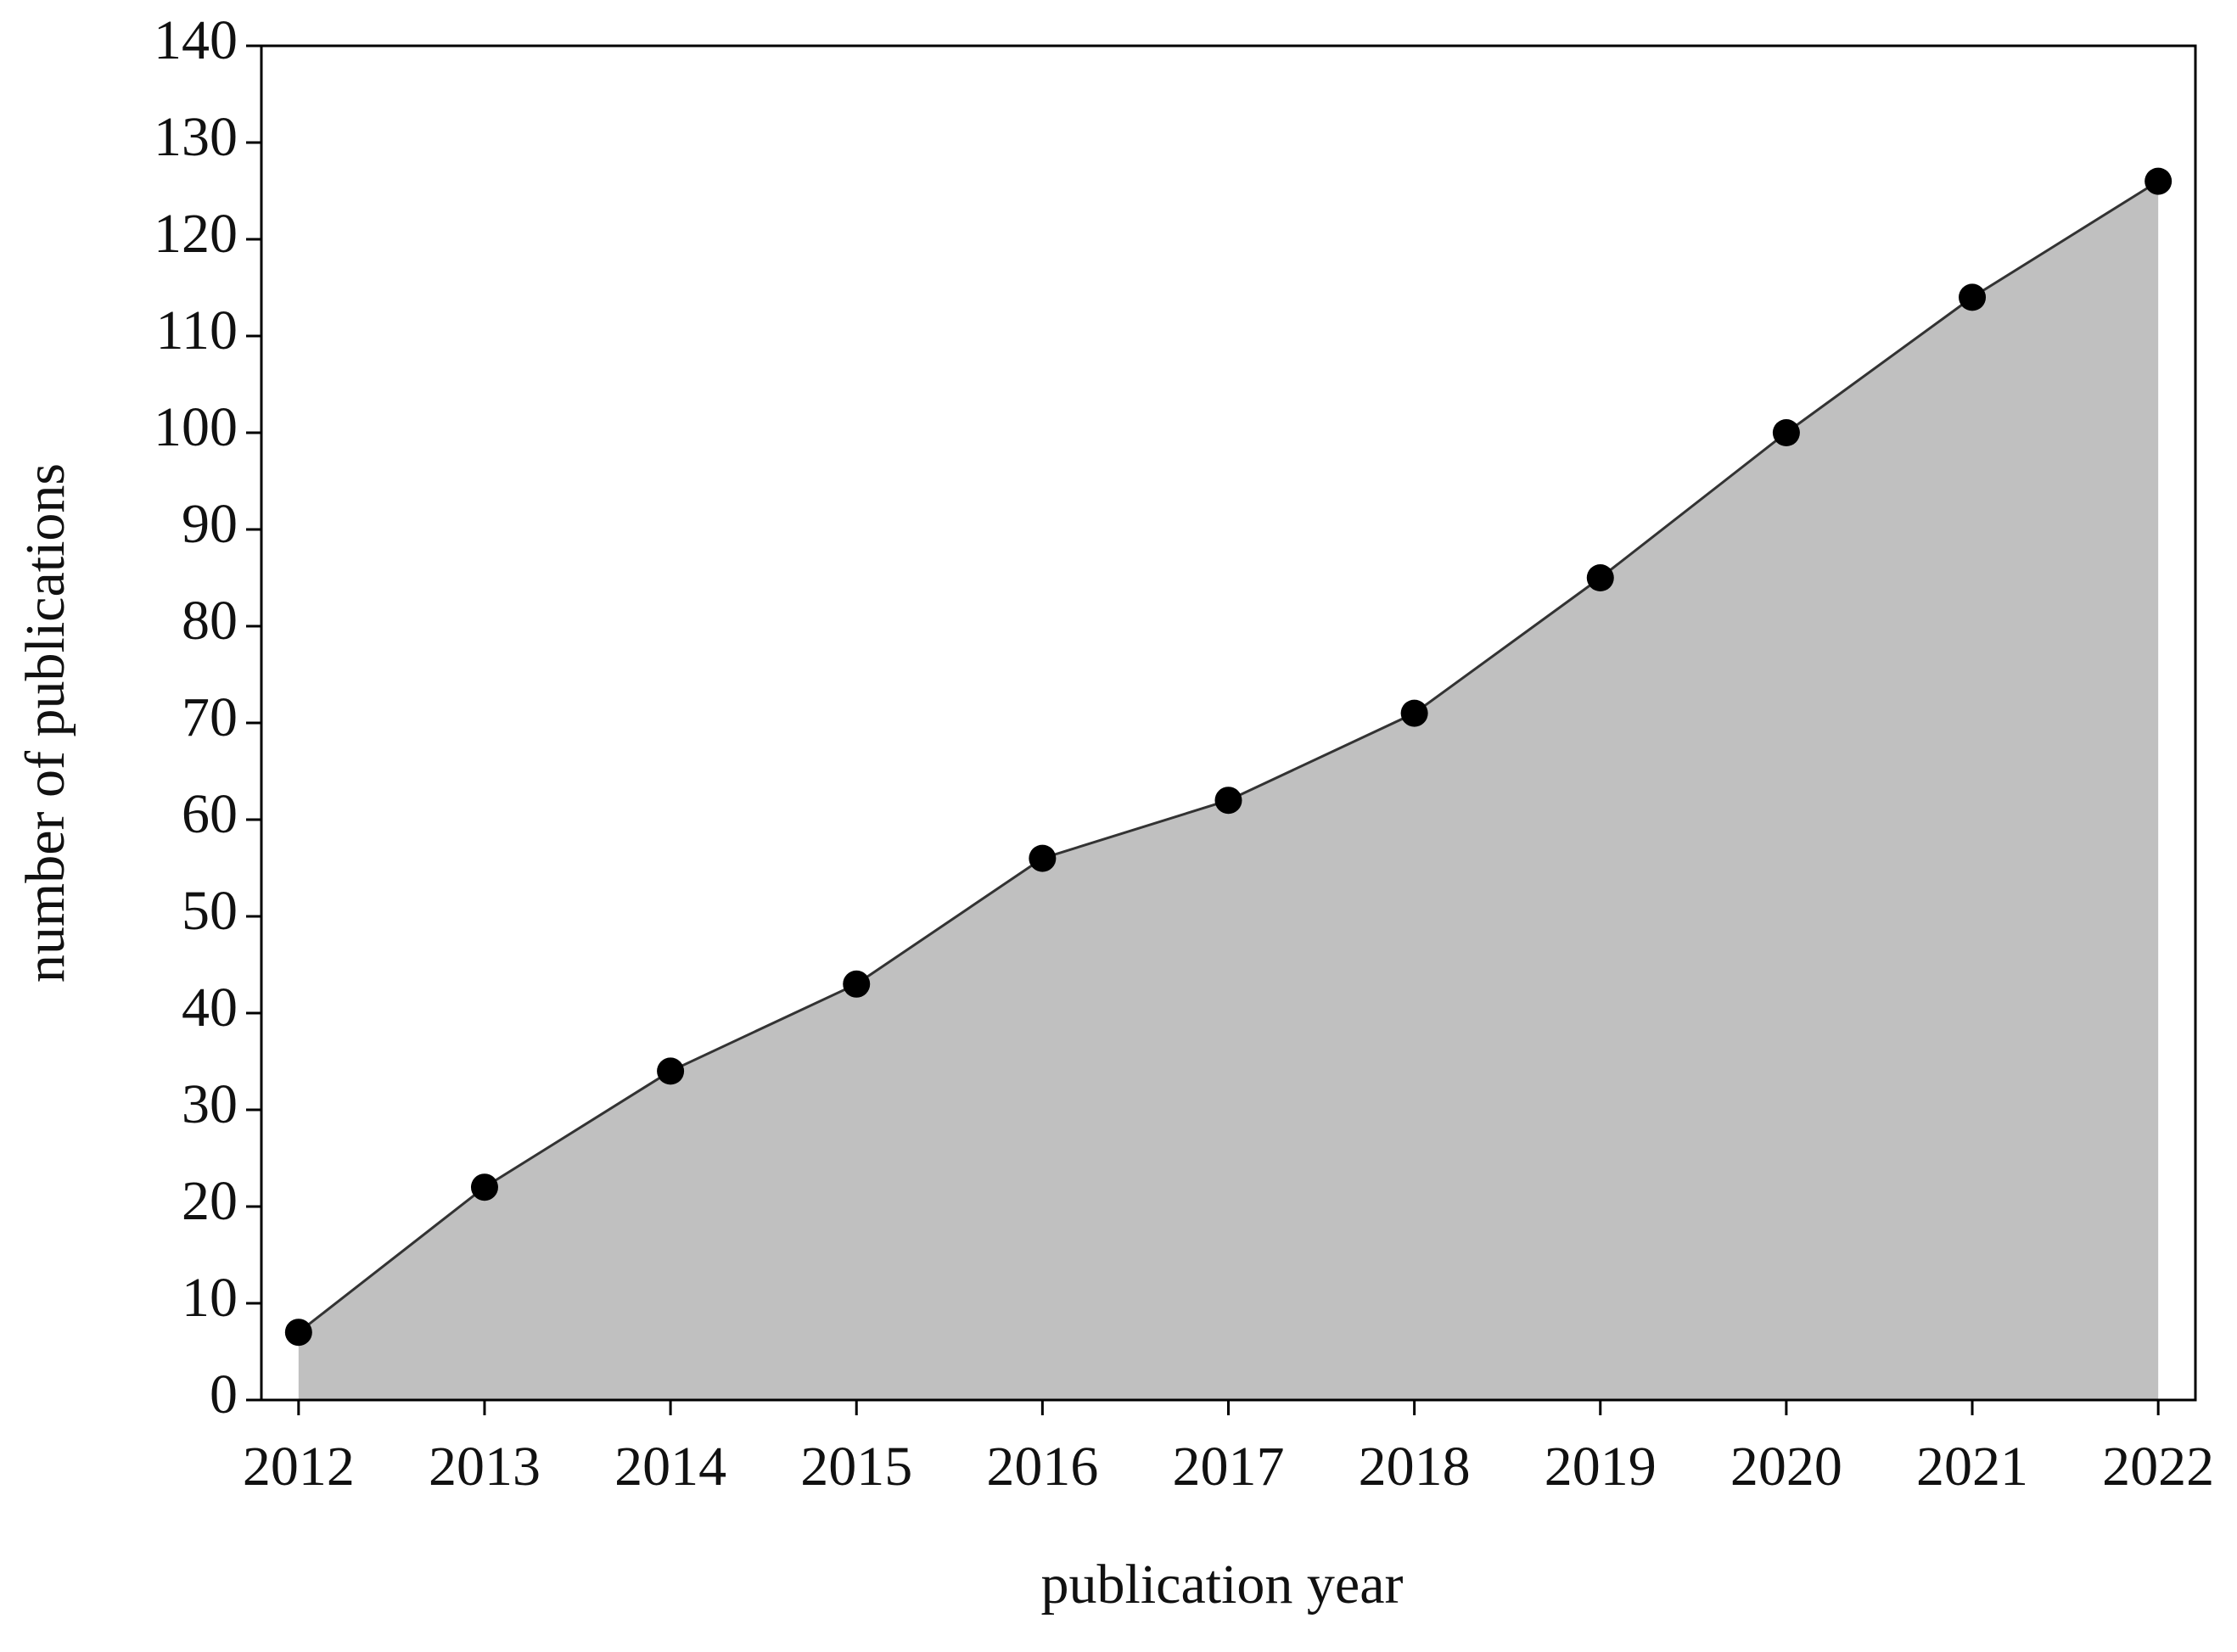 The image size is (2237, 1652). What do you see at coordinates (224, 1394) in the screenshot?
I see `y-tick-label: 0` at bounding box center [224, 1394].